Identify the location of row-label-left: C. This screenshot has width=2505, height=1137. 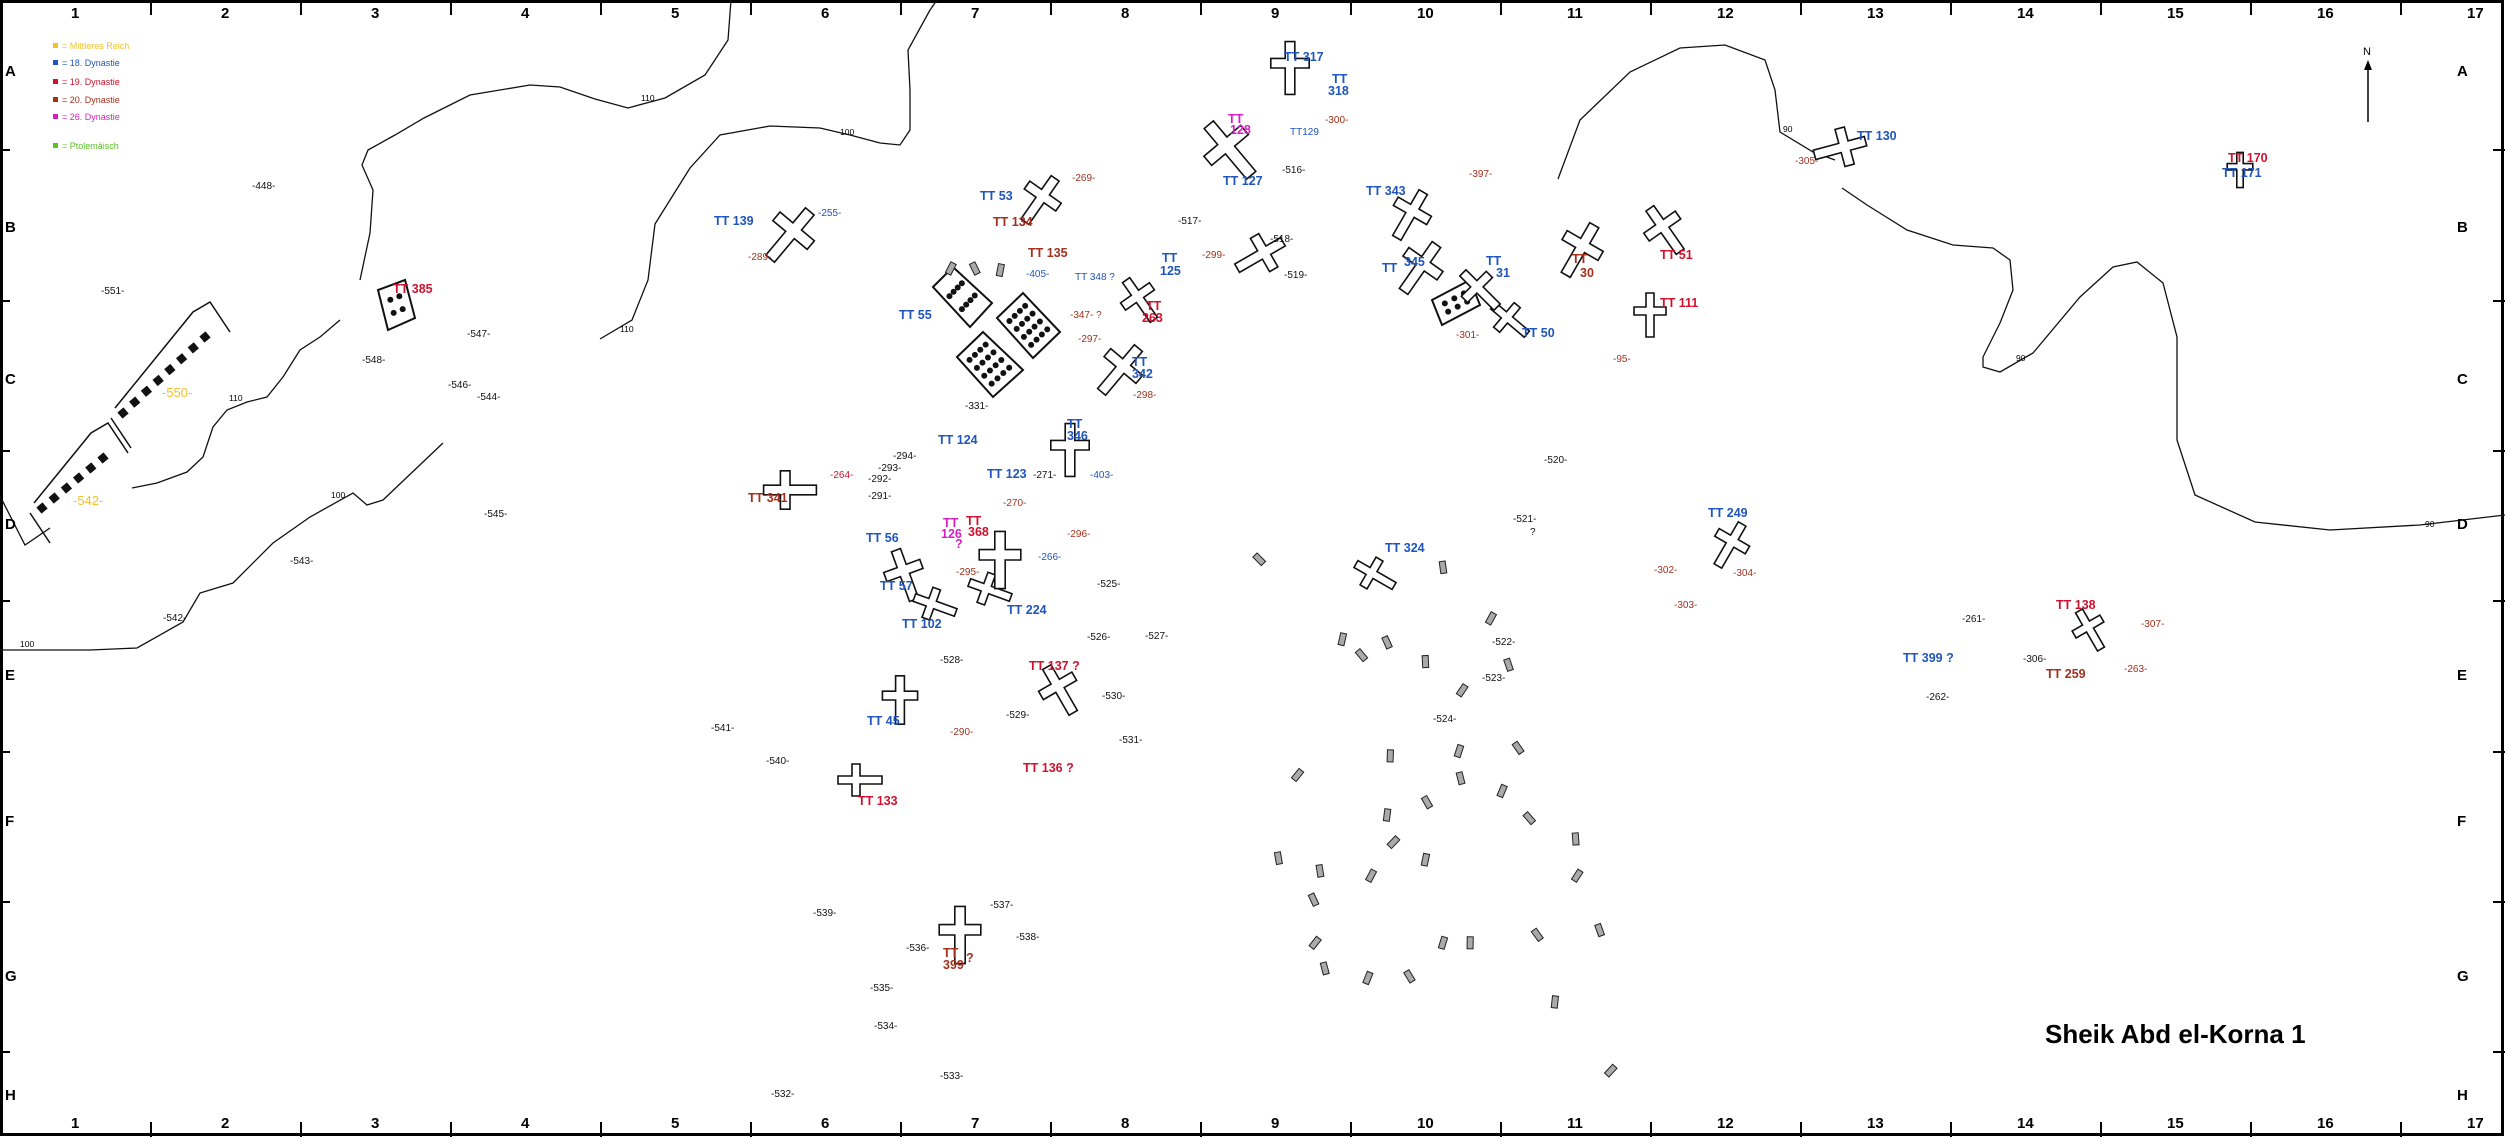
(10, 379).